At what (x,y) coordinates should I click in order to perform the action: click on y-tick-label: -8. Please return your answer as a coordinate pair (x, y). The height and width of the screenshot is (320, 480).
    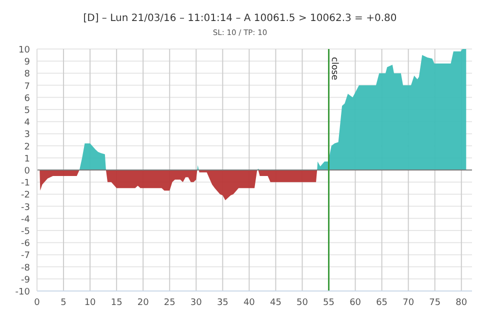
    Looking at the image, I should click on (25, 268).